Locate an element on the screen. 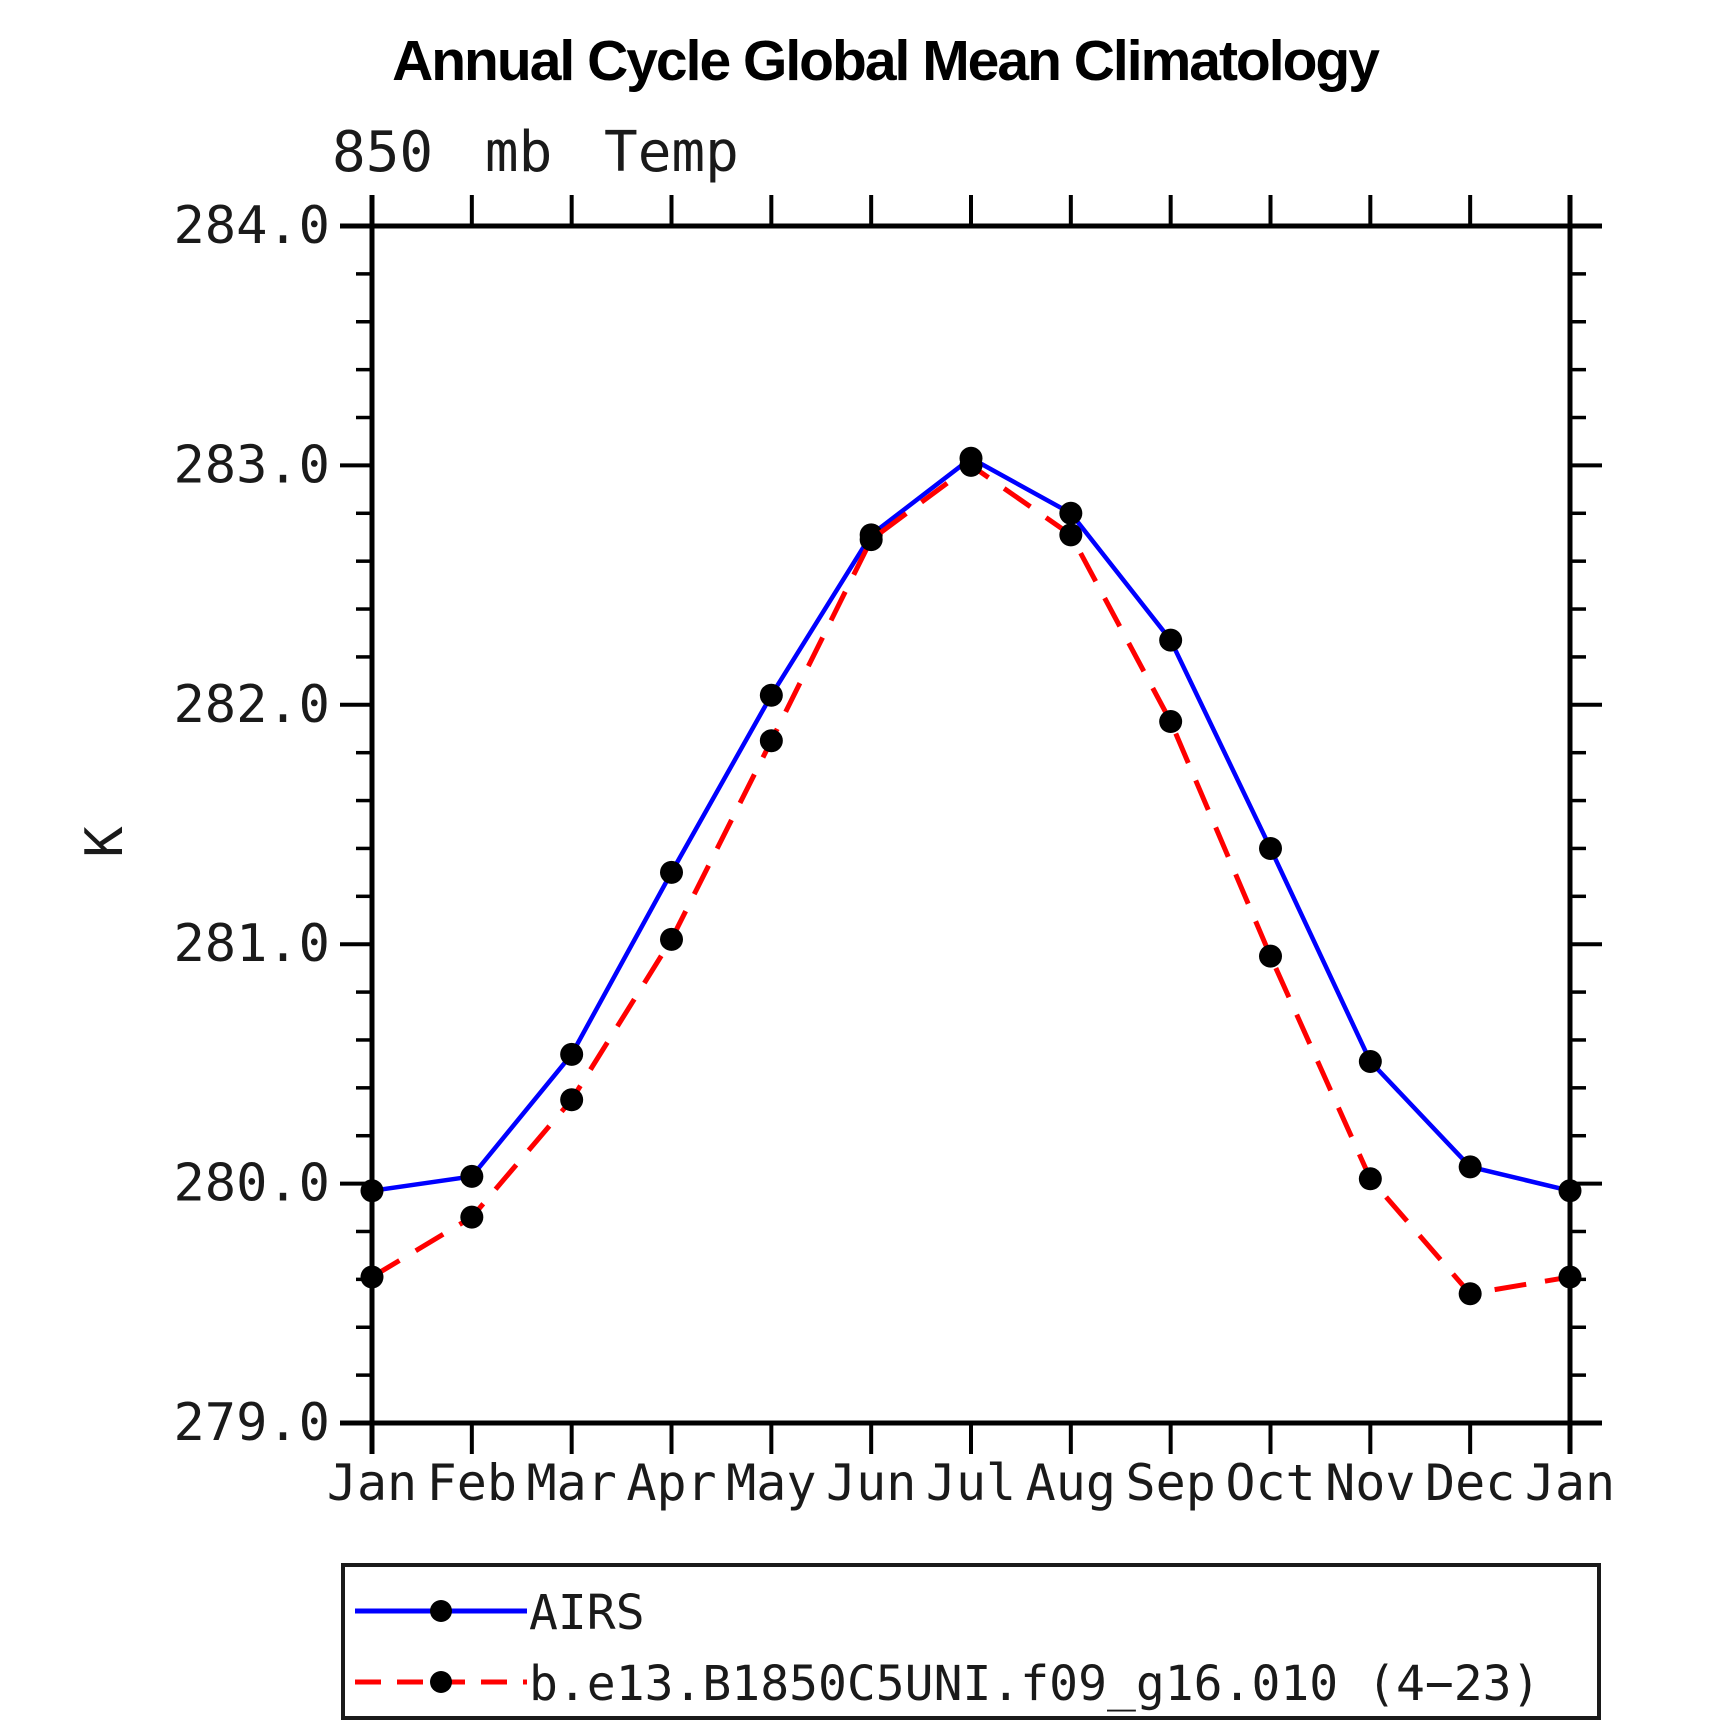  x-tick-label: Sep is located at coordinates (1171, 1483).